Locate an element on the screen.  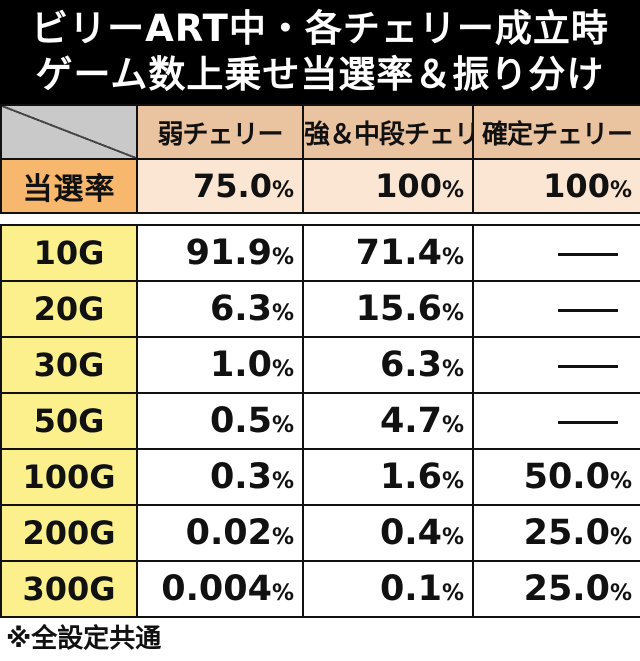
percentage-cell: 0.004% is located at coordinates (220, 589).